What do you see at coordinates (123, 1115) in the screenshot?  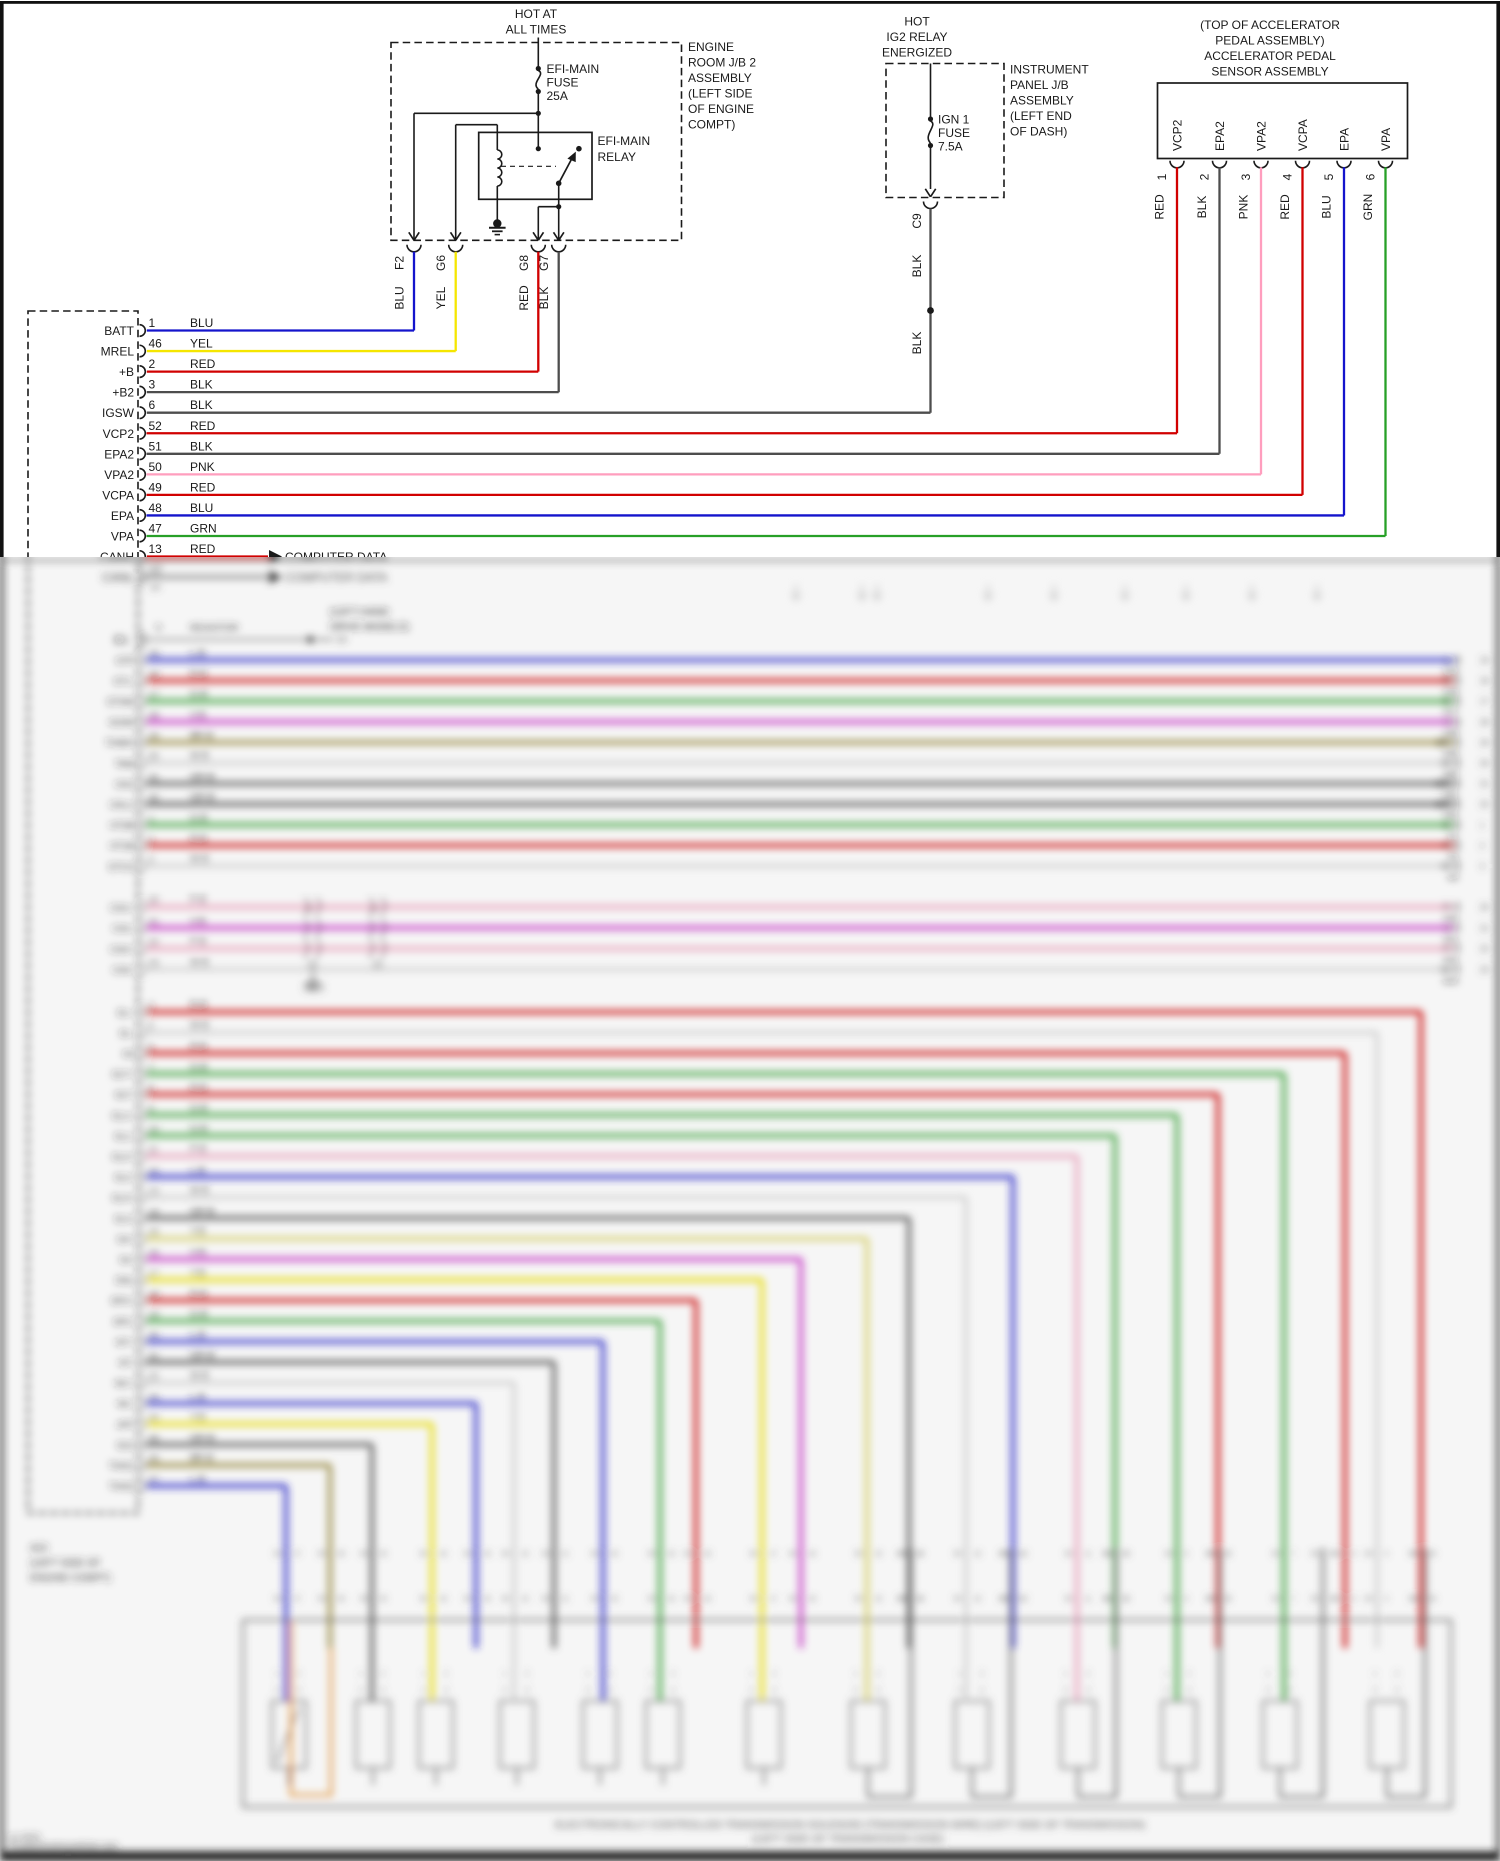 I see `svg-text: SL1+` at bounding box center [123, 1115].